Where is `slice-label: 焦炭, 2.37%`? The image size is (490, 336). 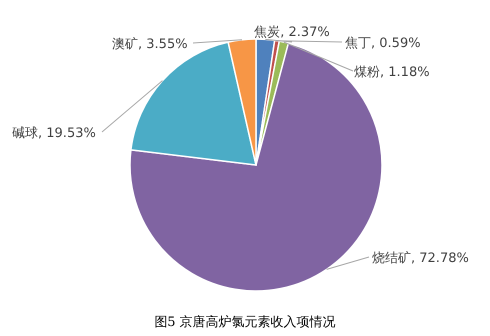
slice-label: 焦炭, 2.37% is located at coordinates (292, 32).